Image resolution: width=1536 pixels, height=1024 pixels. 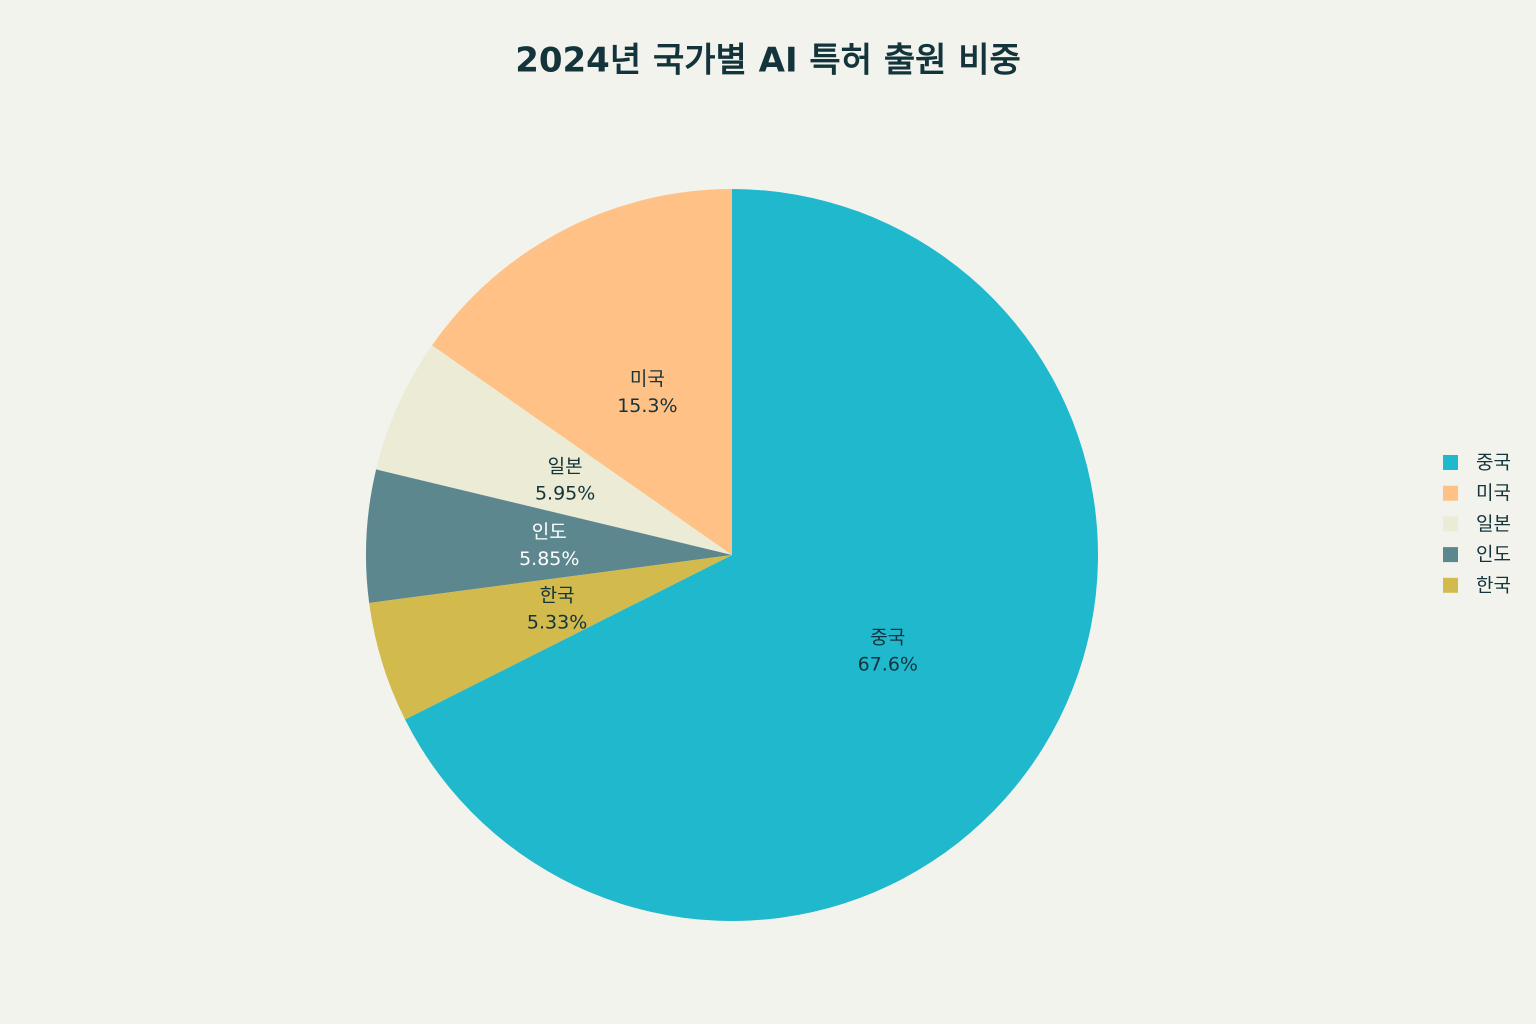 What do you see at coordinates (565, 493) in the screenshot?
I see `slice-value-label: 5.95%` at bounding box center [565, 493].